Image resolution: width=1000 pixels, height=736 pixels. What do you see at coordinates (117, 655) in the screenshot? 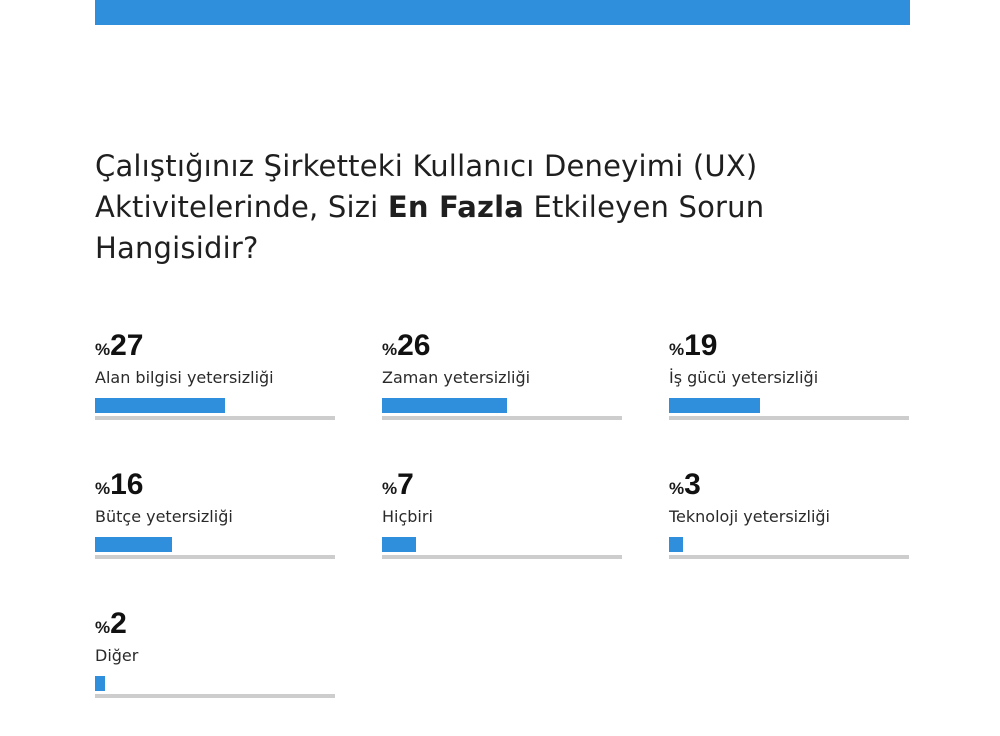
I see `stat-label: Diğer` at bounding box center [117, 655].